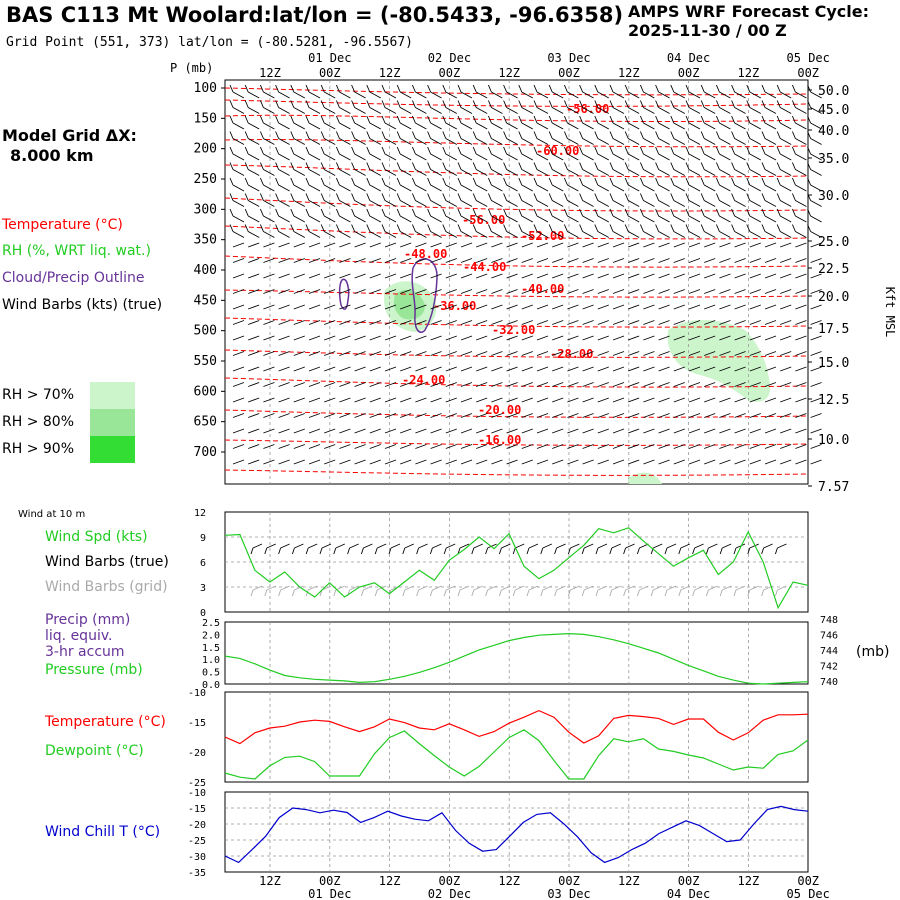  Describe the element at coordinates (112, 449) in the screenshot. I see `legend-swatch-rh90` at that location.